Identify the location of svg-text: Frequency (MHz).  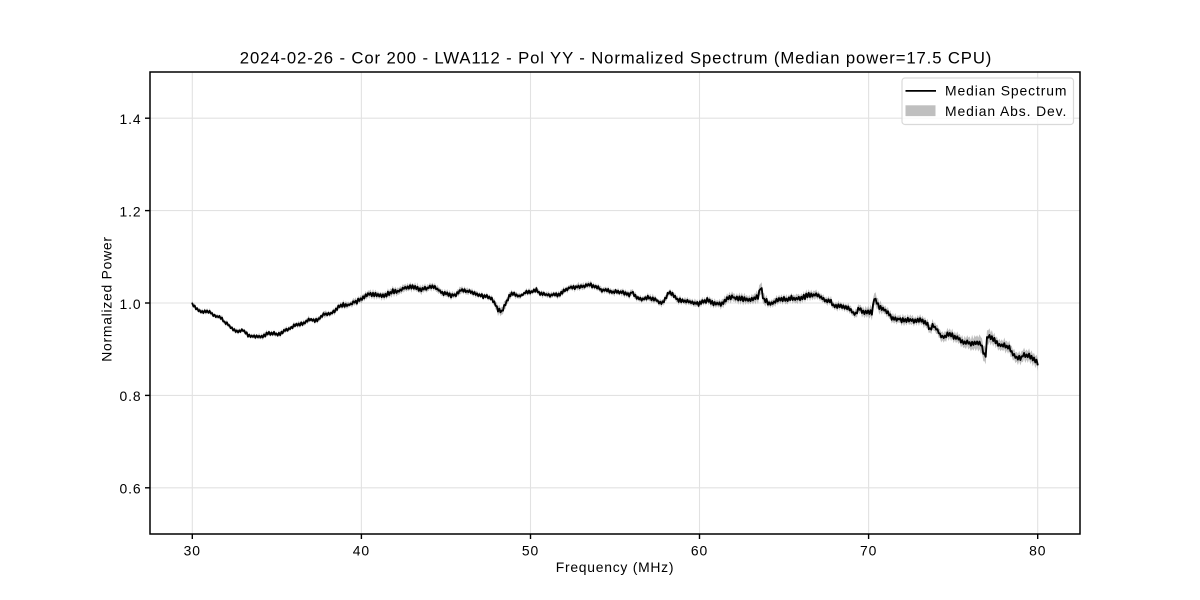
(615, 567).